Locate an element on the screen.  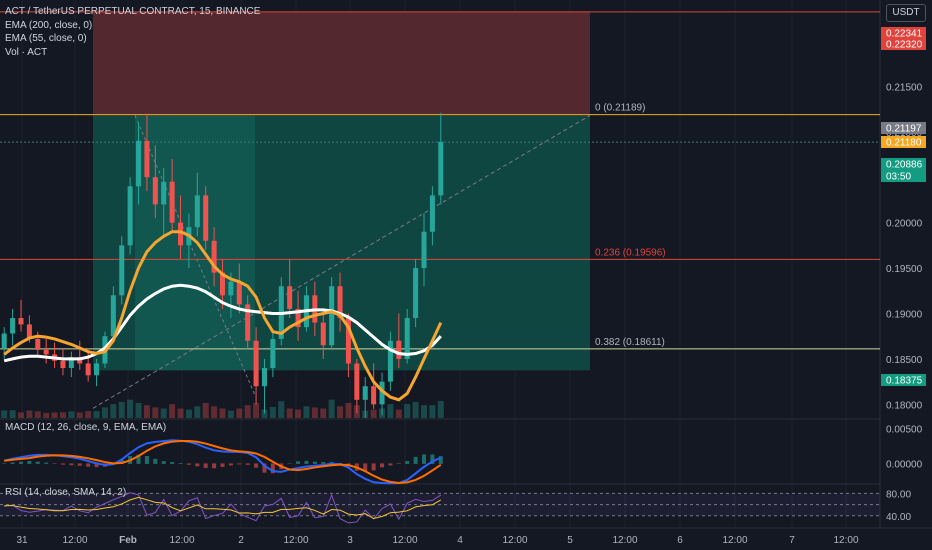
legend-rsi: RSI (14, close, SMA, 14, 2) is located at coordinates (66, 492).